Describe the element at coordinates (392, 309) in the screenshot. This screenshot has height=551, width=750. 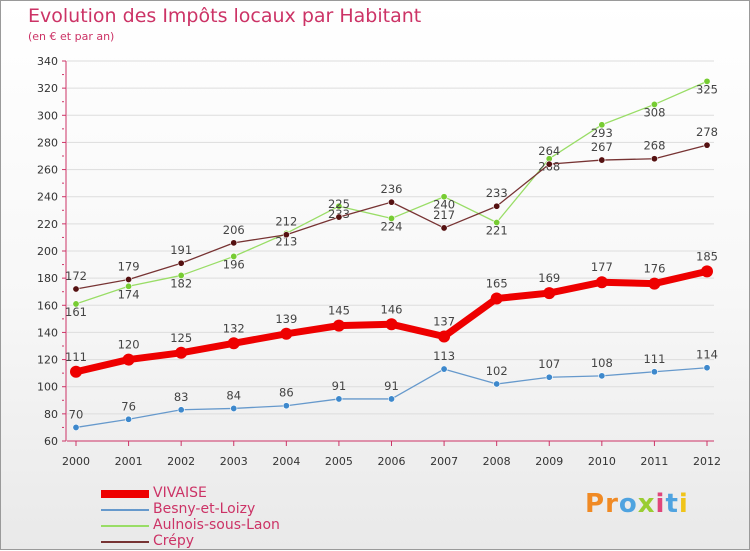
I see `data-label-vivaise: 146` at that location.